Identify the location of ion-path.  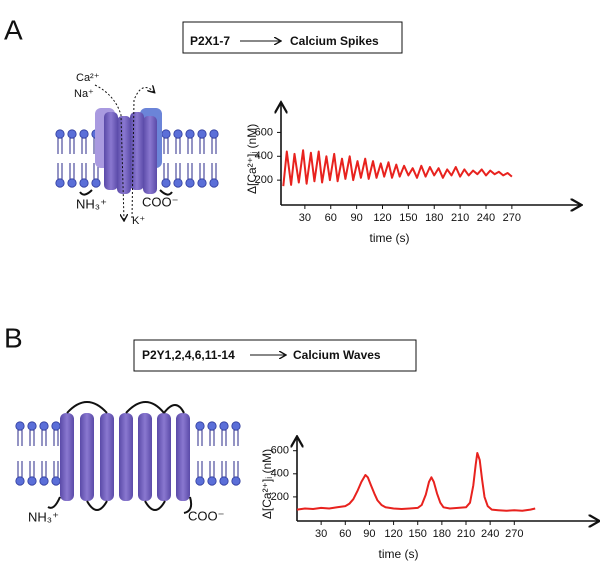
(109, 152).